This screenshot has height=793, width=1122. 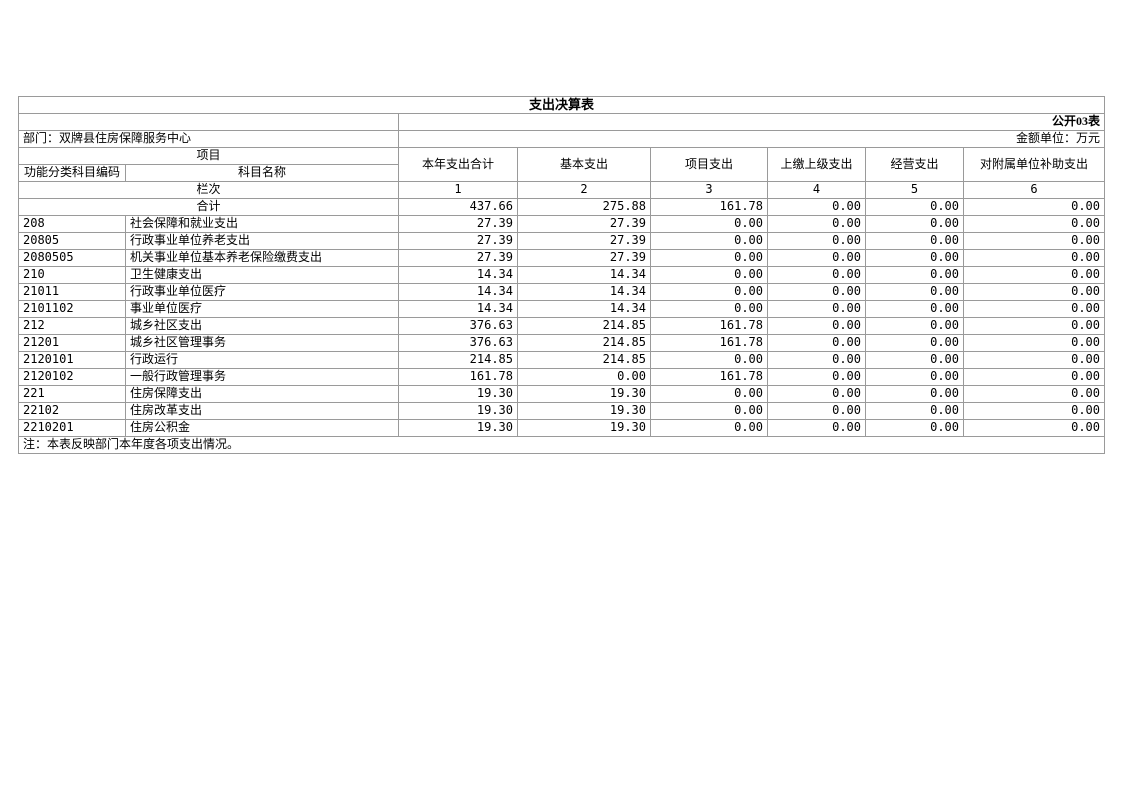 I want to click on department-row: 部门：双牌县住房保障服务中心 金额单位：万元, so click(x=562, y=139).